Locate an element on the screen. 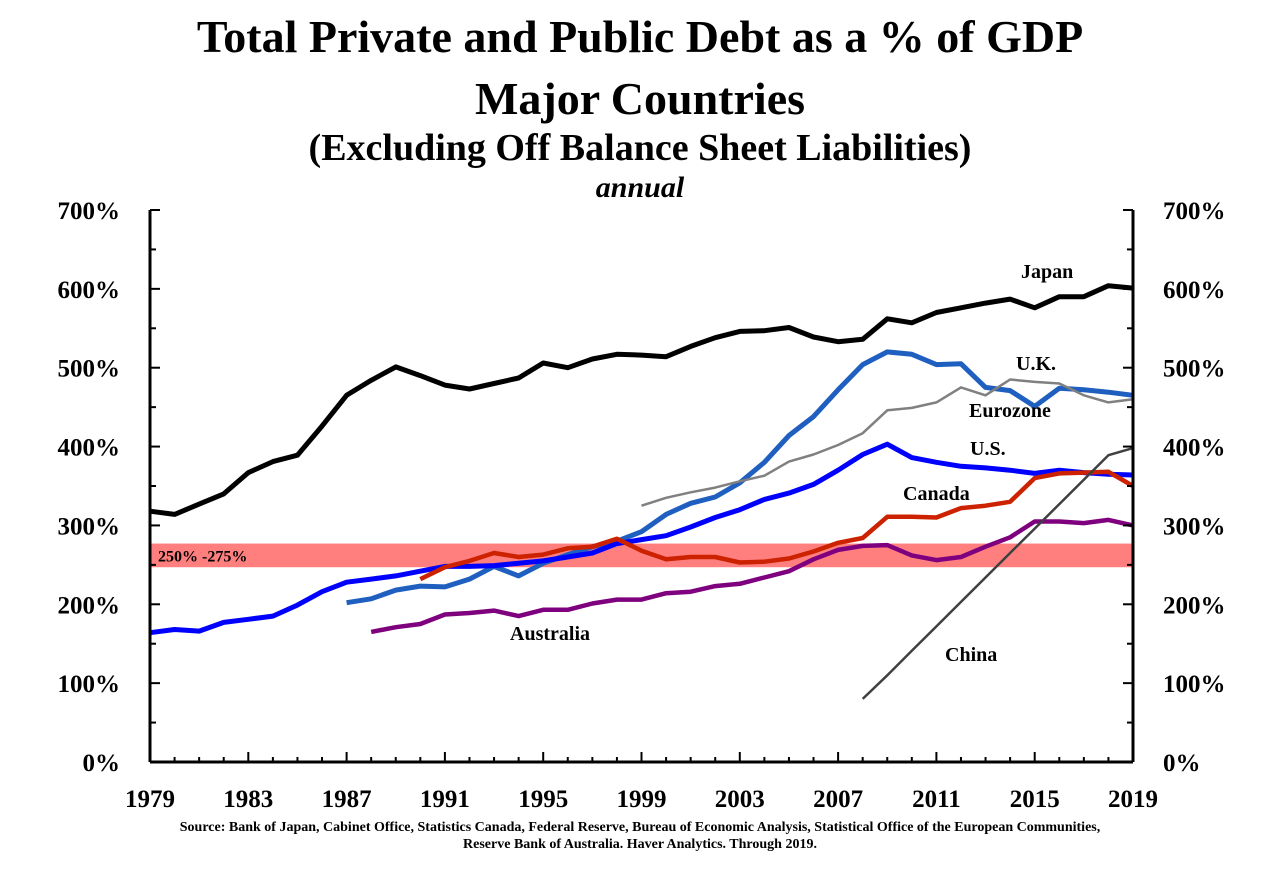 Image resolution: width=1280 pixels, height=890 pixels. y-tick-label-left: 100% is located at coordinates (89, 684).